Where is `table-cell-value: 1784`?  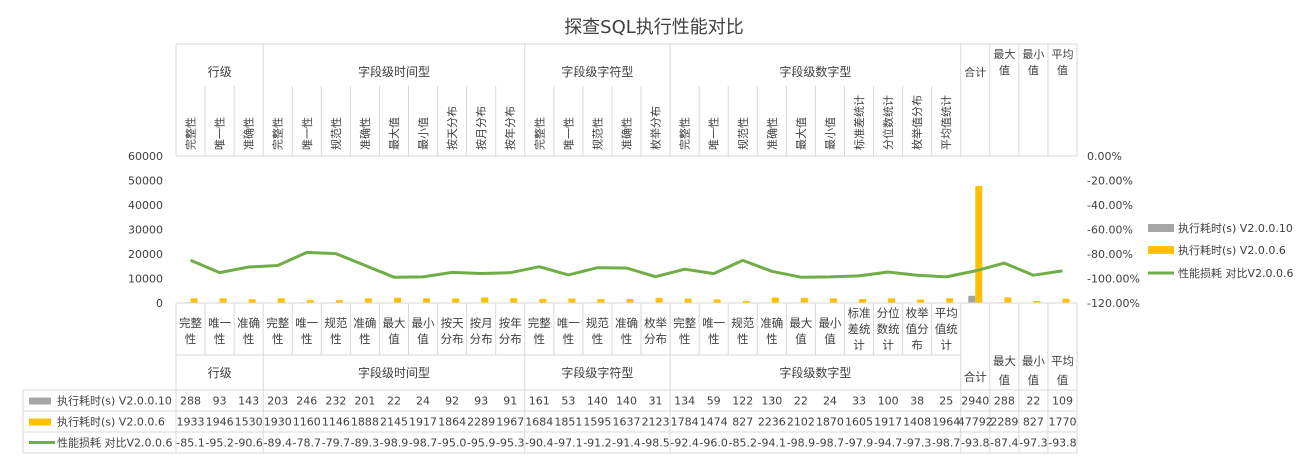 table-cell-value: 1784 is located at coordinates (685, 422).